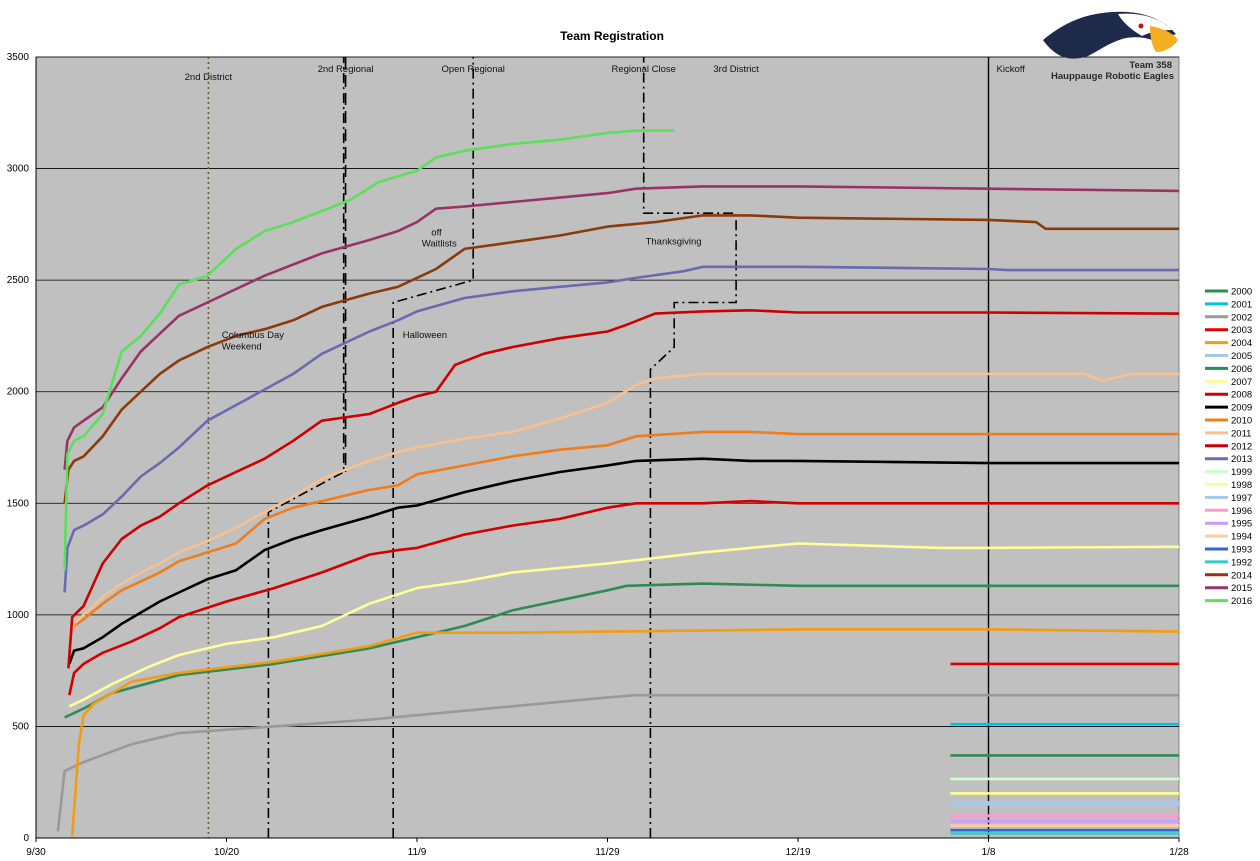  What do you see at coordinates (1241, 369) in the screenshot?
I see `legend-label: 2006` at bounding box center [1241, 369].